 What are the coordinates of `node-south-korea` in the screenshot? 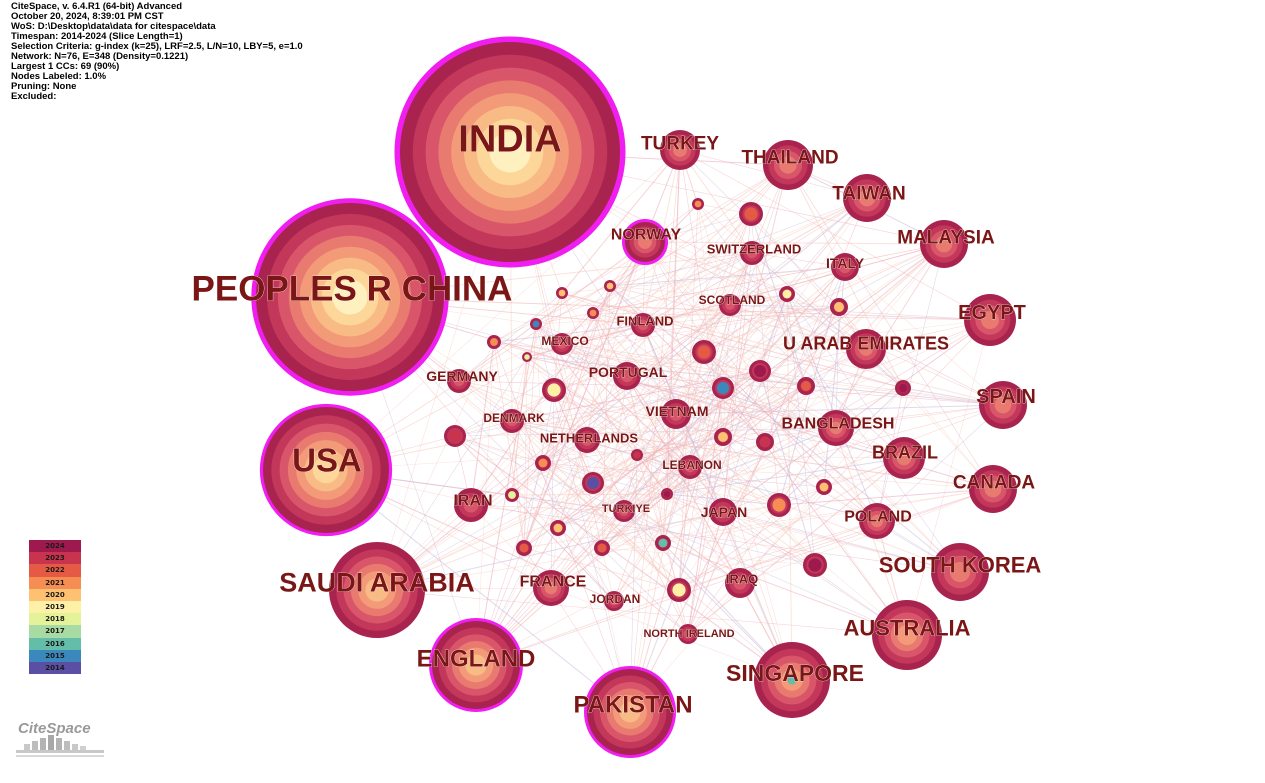 It's located at (960, 572).